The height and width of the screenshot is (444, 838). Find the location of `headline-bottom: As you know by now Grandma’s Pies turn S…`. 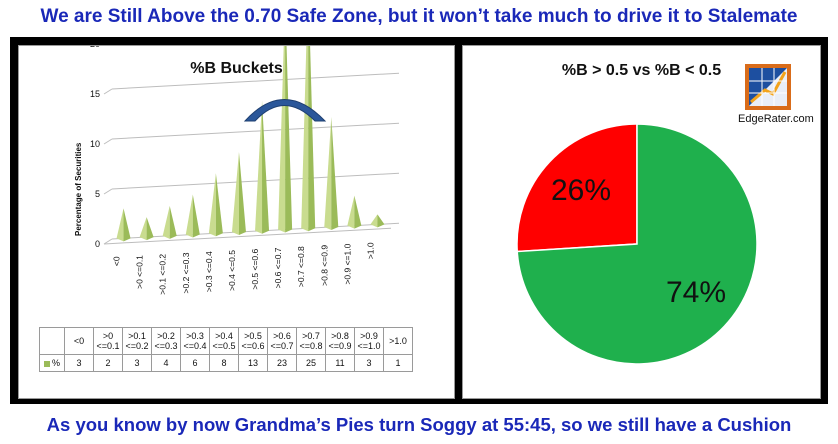

headline-bottom: As you know by now Grandma’s Pies turn S… is located at coordinates (419, 424).